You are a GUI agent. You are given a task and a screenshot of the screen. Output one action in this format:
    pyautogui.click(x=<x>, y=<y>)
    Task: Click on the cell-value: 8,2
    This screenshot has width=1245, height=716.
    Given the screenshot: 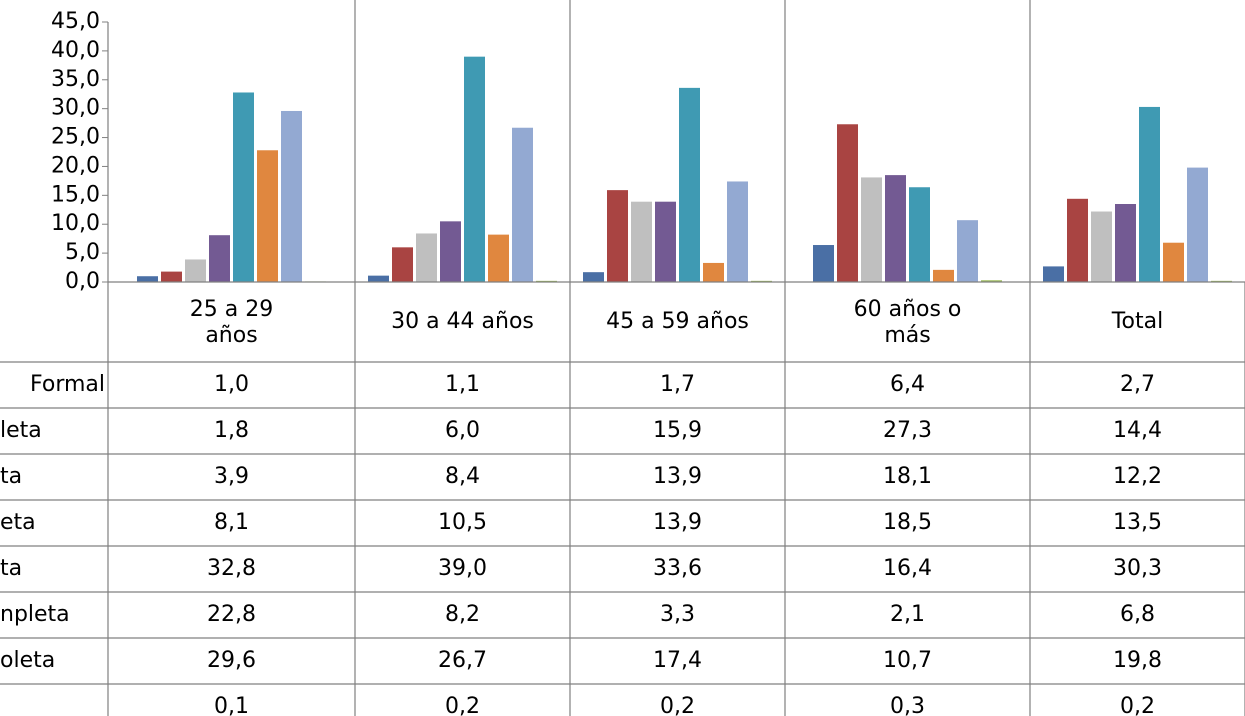 What is the action you would take?
    pyautogui.click(x=462, y=614)
    